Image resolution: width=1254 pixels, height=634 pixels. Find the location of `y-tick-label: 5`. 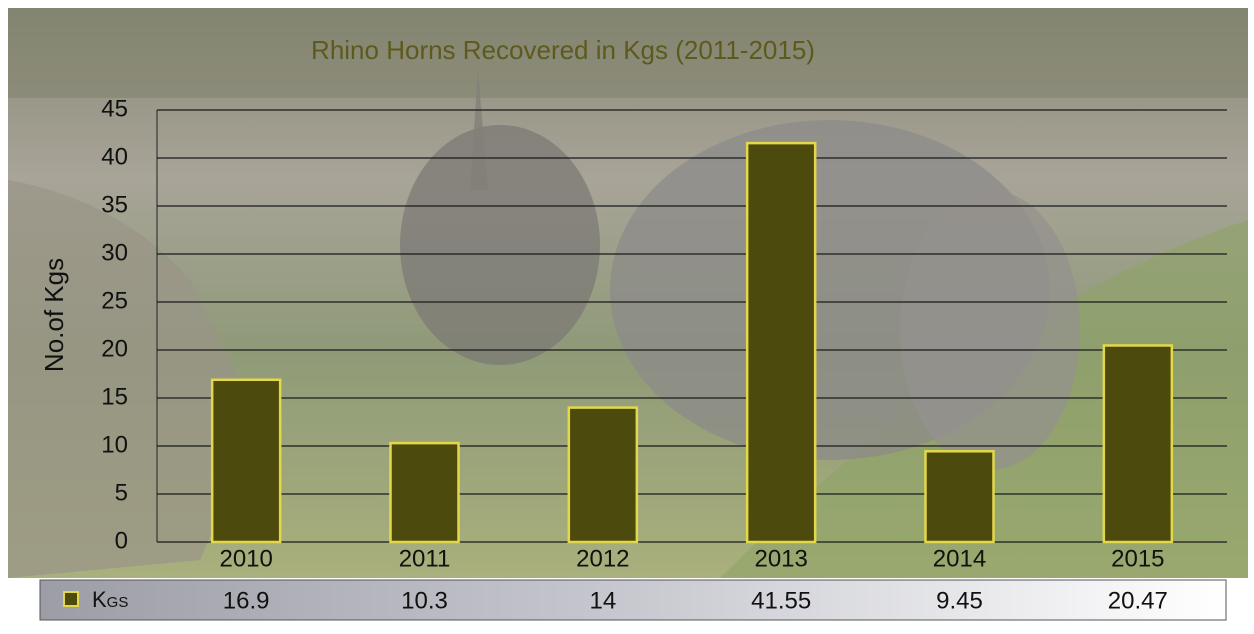

y-tick-label: 5 is located at coordinates (121, 492).